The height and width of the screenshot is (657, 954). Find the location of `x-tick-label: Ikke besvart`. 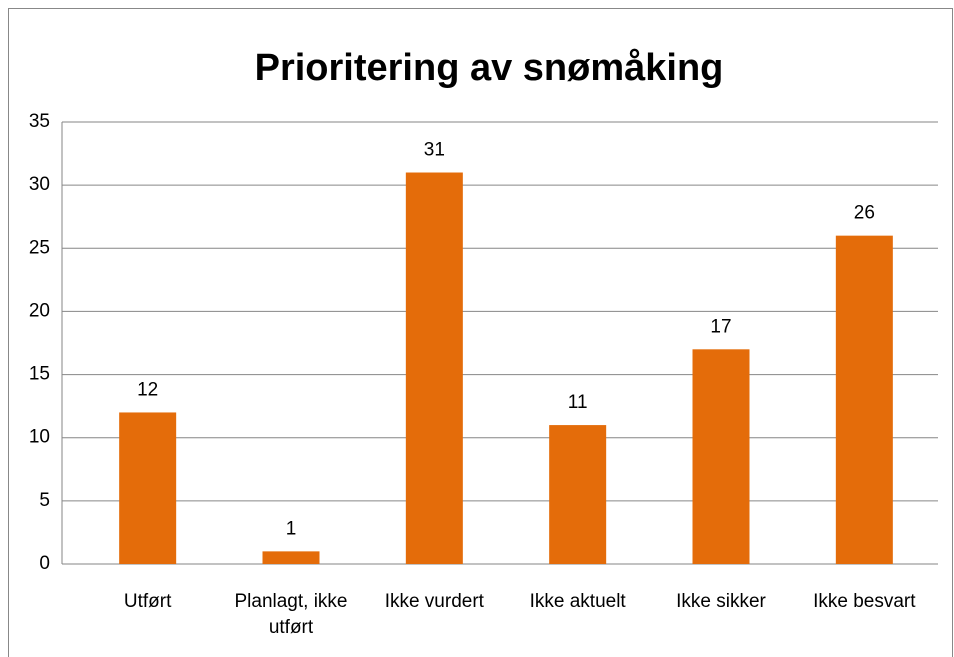

x-tick-label: Ikke besvart is located at coordinates (864, 601).